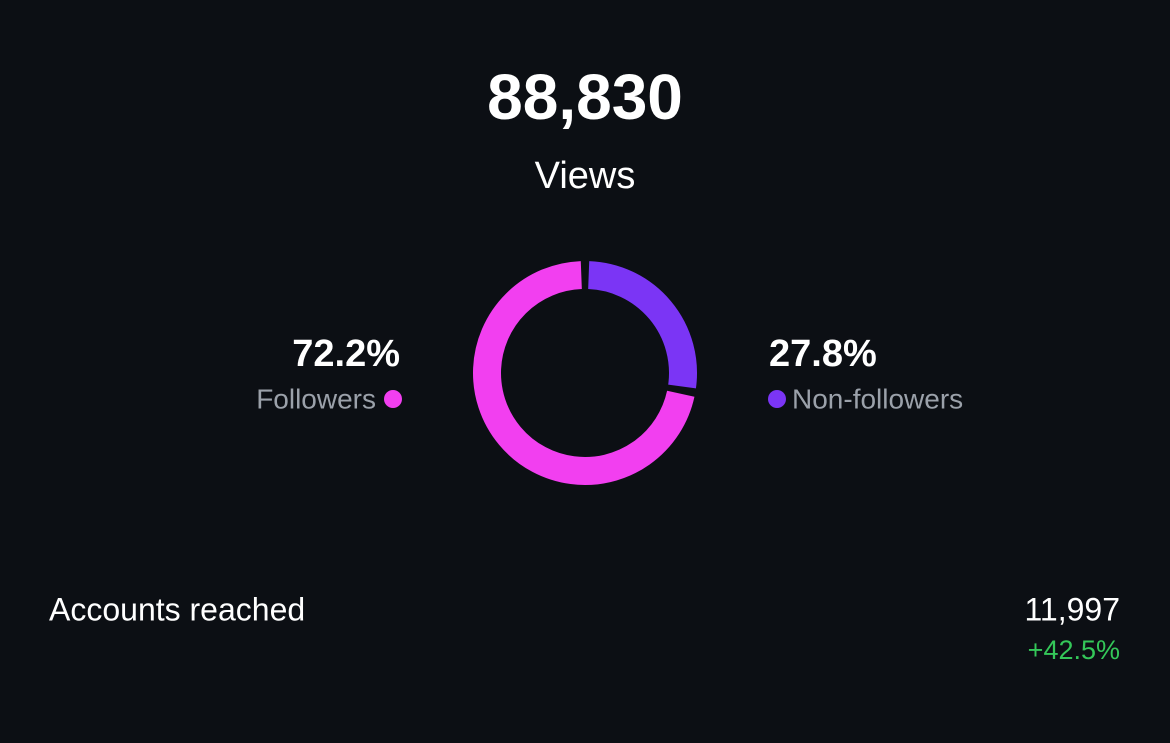 Image resolution: width=1170 pixels, height=743 pixels. What do you see at coordinates (1074, 650) in the screenshot?
I see `metric-change: +42.5%` at bounding box center [1074, 650].